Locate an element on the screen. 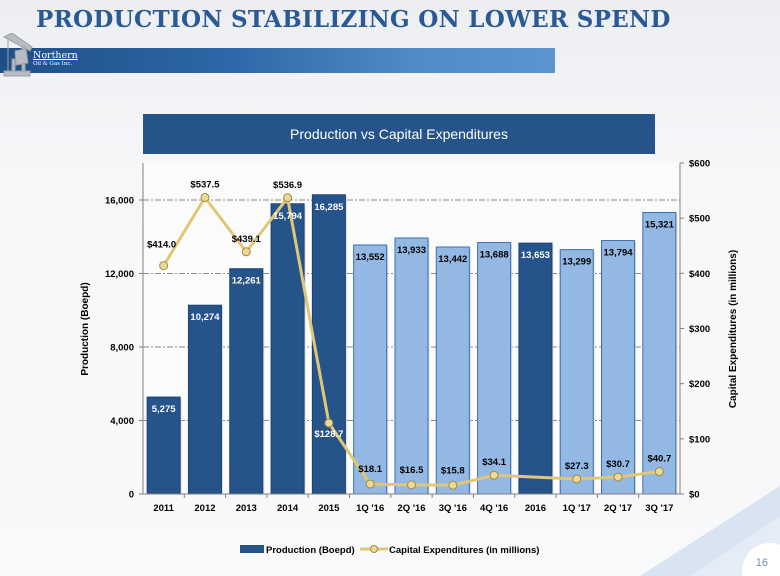 This screenshot has width=780, height=576. chart-title: Production vs Capital Expenditures is located at coordinates (399, 134).